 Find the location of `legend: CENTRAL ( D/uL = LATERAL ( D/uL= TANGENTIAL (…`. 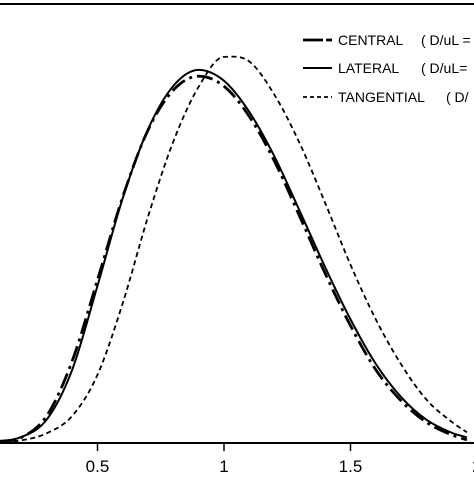

legend: CENTRAL ( D/uL = LATERAL ( D/uL= TANGENTIAL (… is located at coordinates (387, 68).